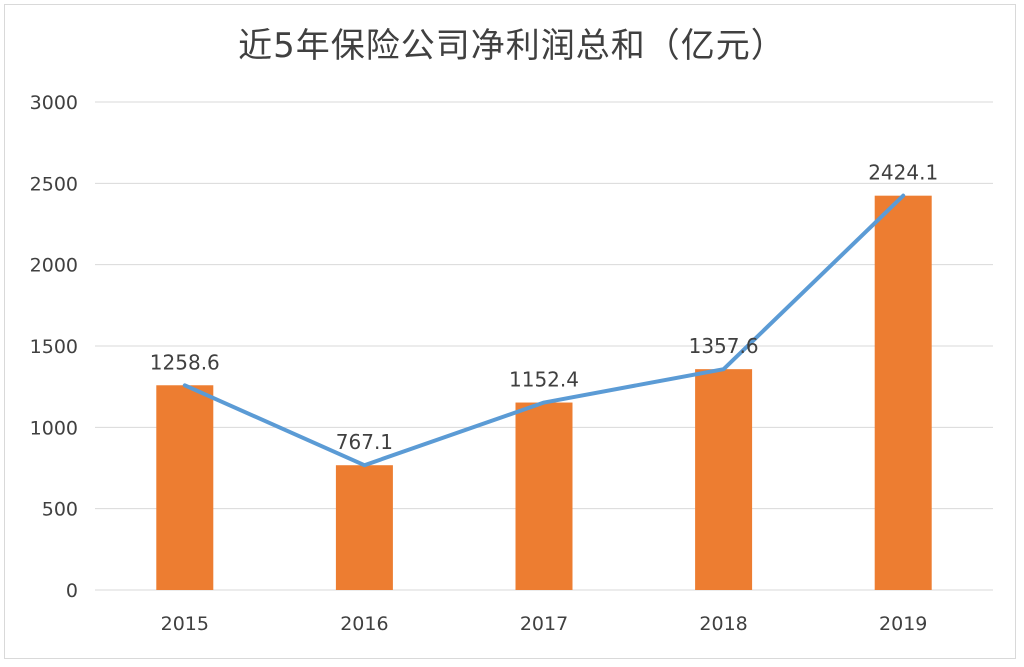  Describe the element at coordinates (364, 624) in the screenshot. I see `x-tick-label-2016: 2016` at that location.